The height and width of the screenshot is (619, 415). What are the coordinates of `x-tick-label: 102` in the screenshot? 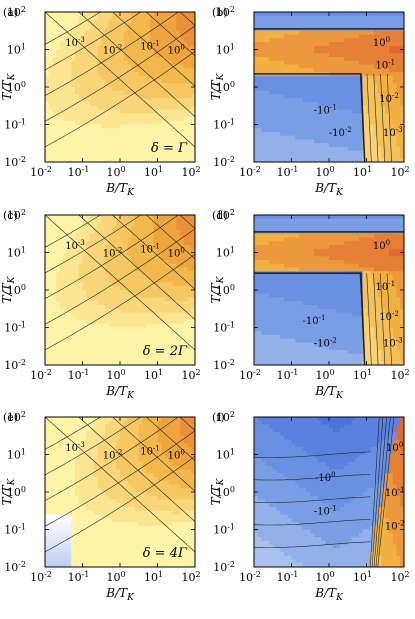 It's located at (190, 172).